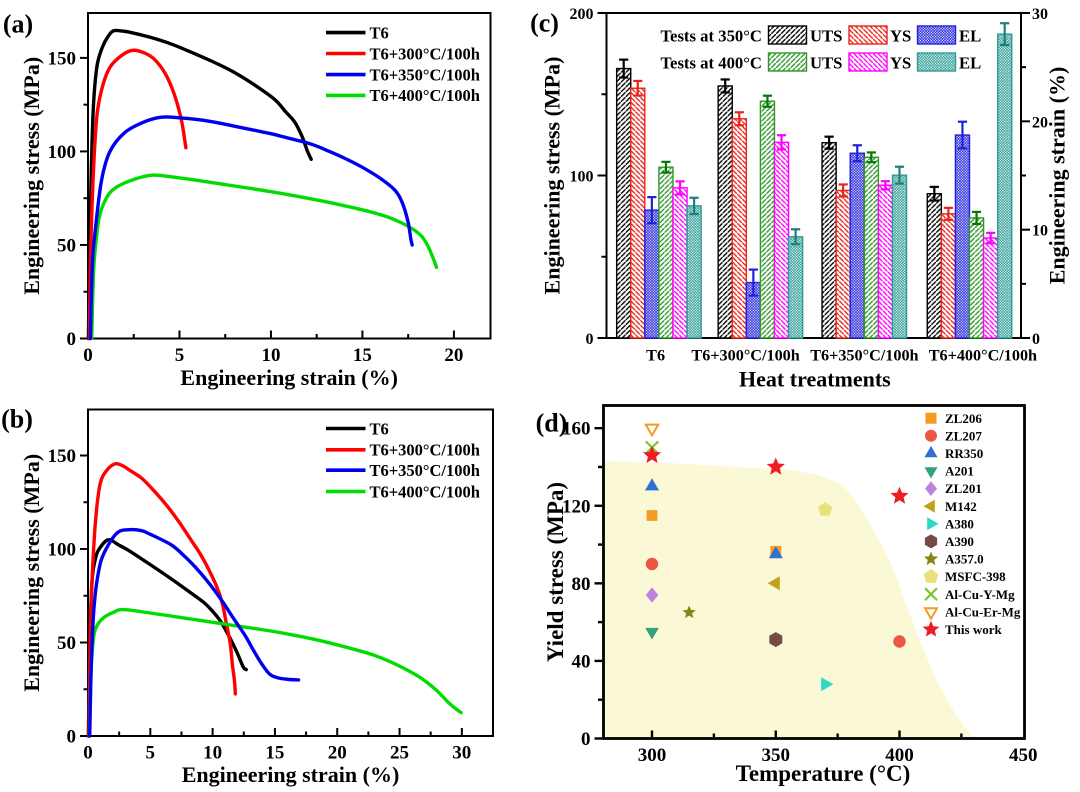 The height and width of the screenshot is (792, 1080). I want to click on svg-text: 200, so click(582, 14).